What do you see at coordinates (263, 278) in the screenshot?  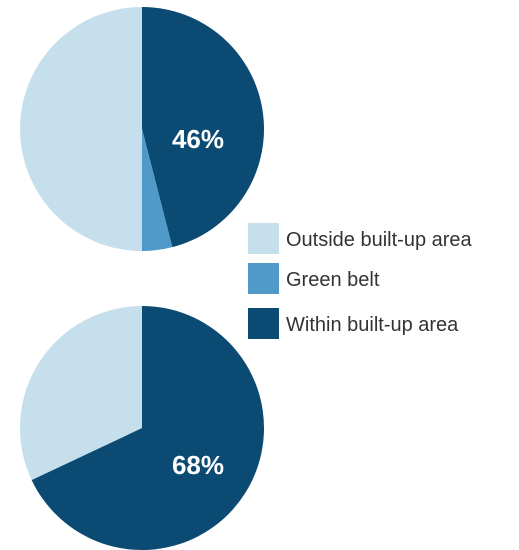 I see `legend-swatch-green-belt` at bounding box center [263, 278].